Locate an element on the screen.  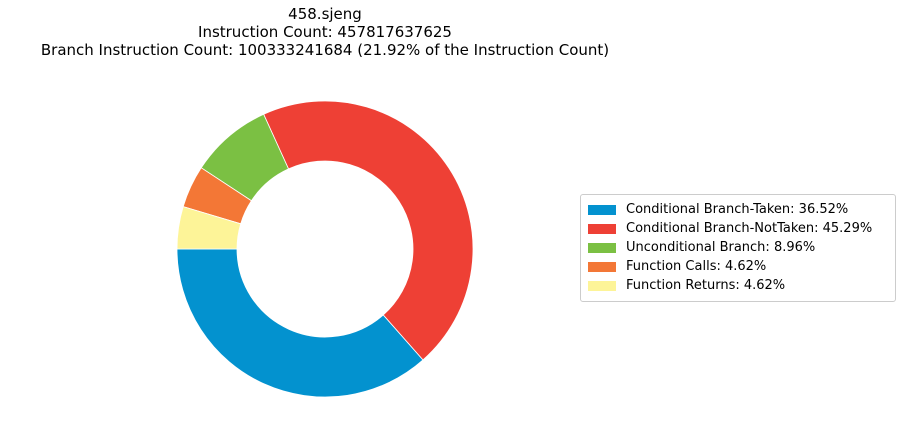
legend-item-function-calls: Function Calls: 4.62% is located at coordinates (741, 266).